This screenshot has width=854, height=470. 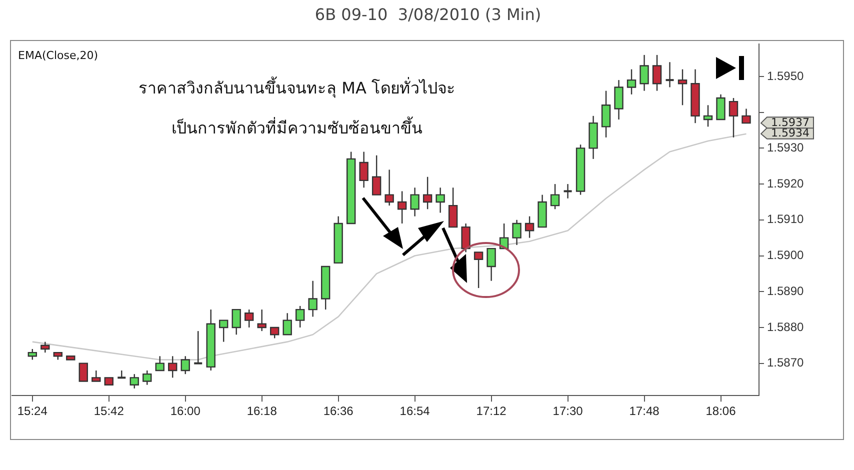 What do you see at coordinates (568, 411) in the screenshot?
I see `x-tick-label: 17:30` at bounding box center [568, 411].